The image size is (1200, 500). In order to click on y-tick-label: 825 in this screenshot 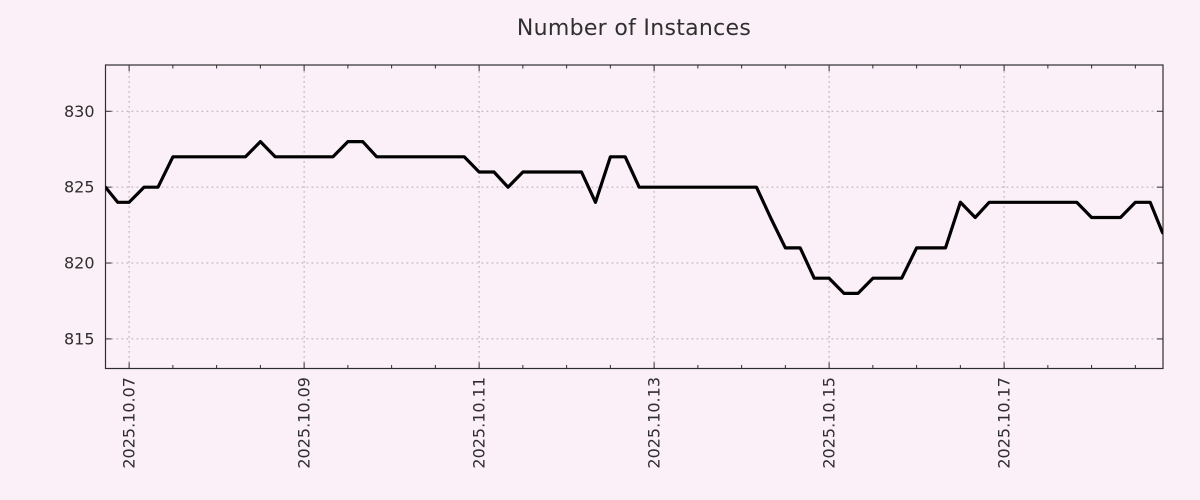, I will do `click(79, 187)`.